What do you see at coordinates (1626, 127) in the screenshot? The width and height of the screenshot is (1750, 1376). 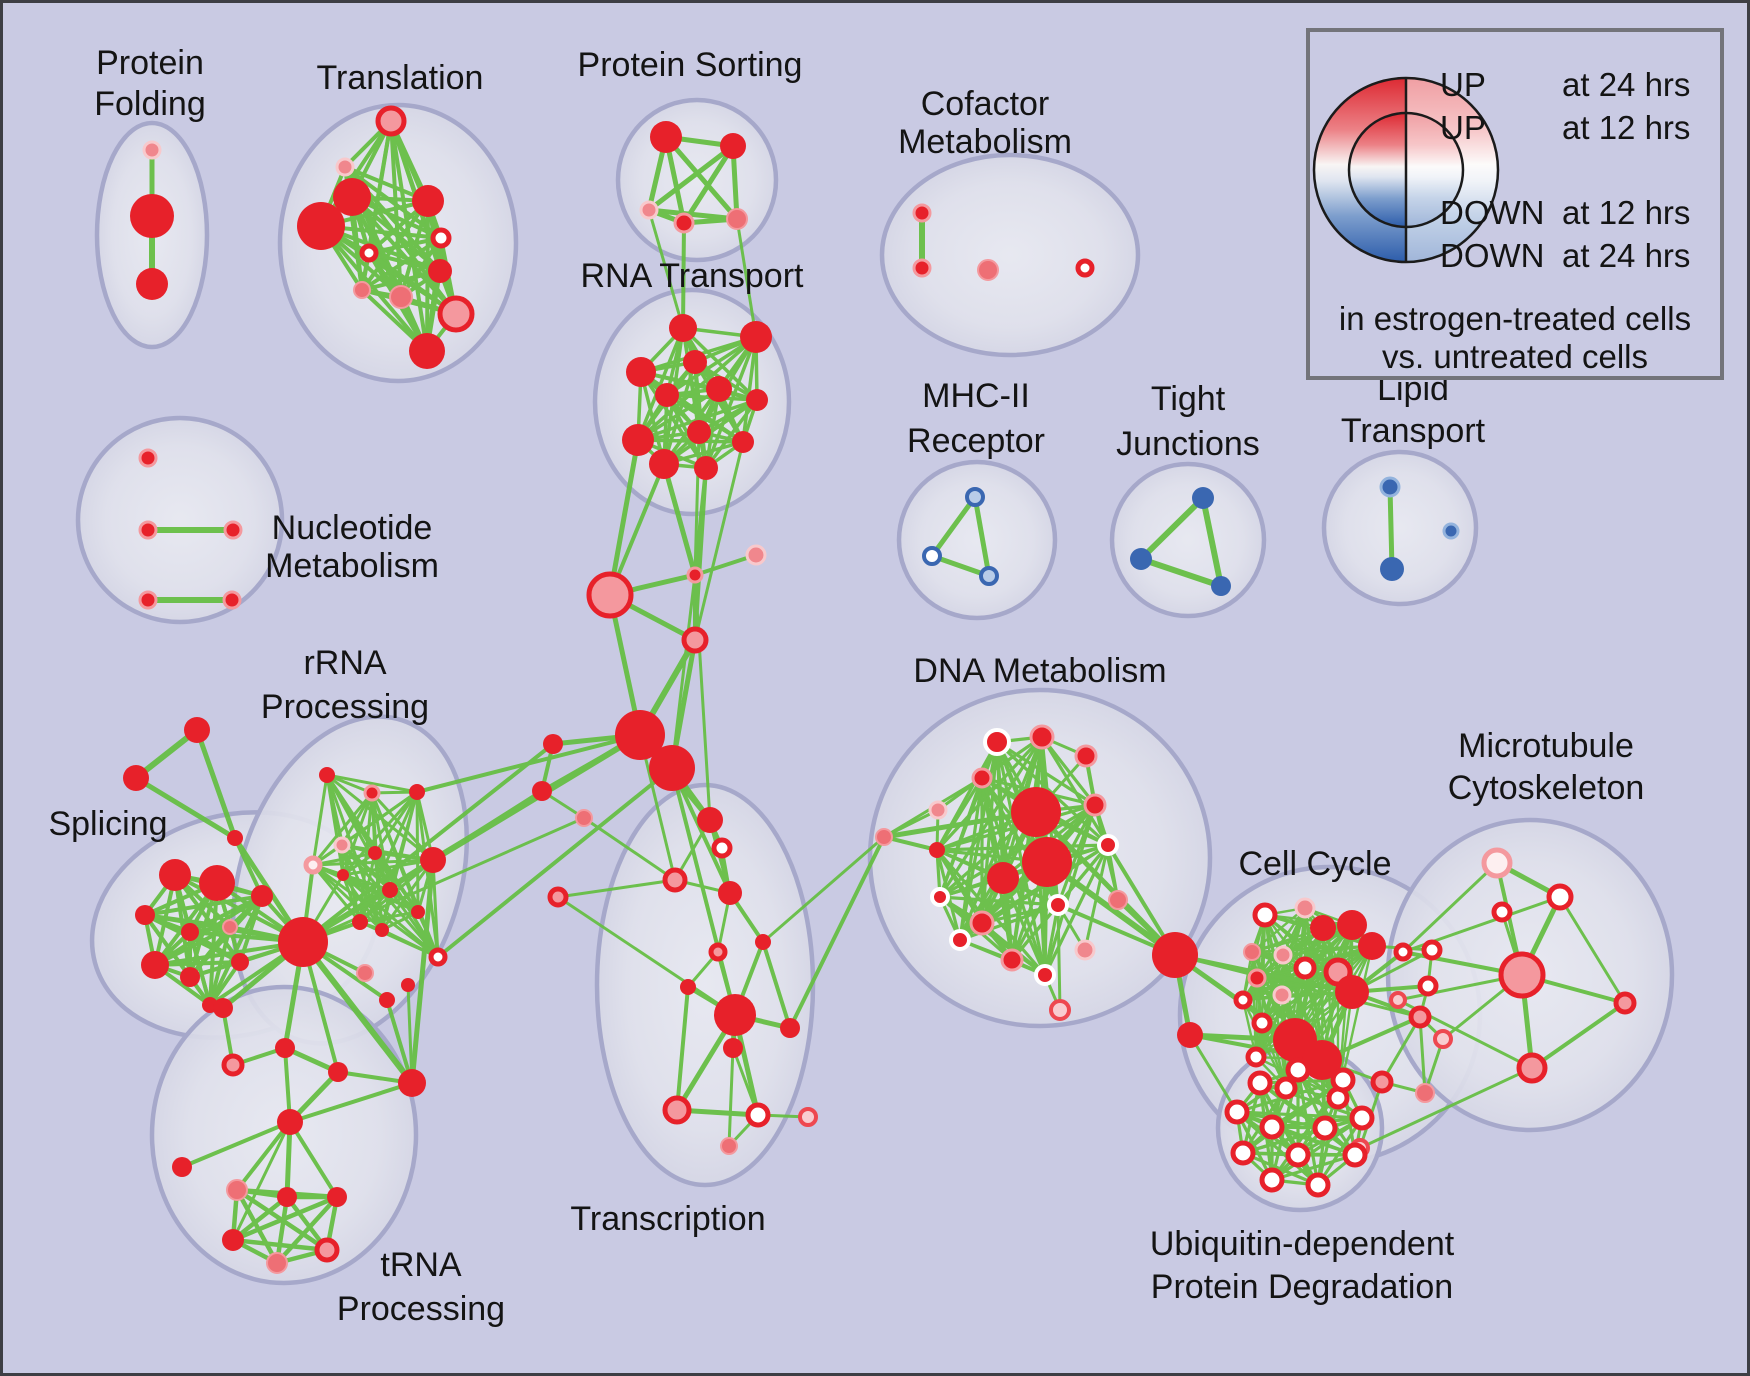 I see `legend-time-1: at 12 hrs` at bounding box center [1626, 127].